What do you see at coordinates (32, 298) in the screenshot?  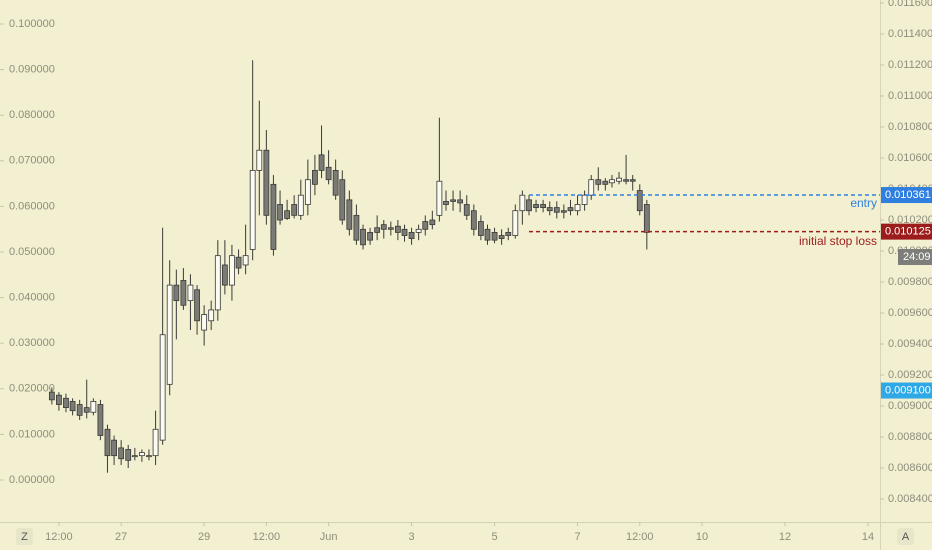 I see `y2-tick-label: 0.040000` at bounding box center [32, 298].